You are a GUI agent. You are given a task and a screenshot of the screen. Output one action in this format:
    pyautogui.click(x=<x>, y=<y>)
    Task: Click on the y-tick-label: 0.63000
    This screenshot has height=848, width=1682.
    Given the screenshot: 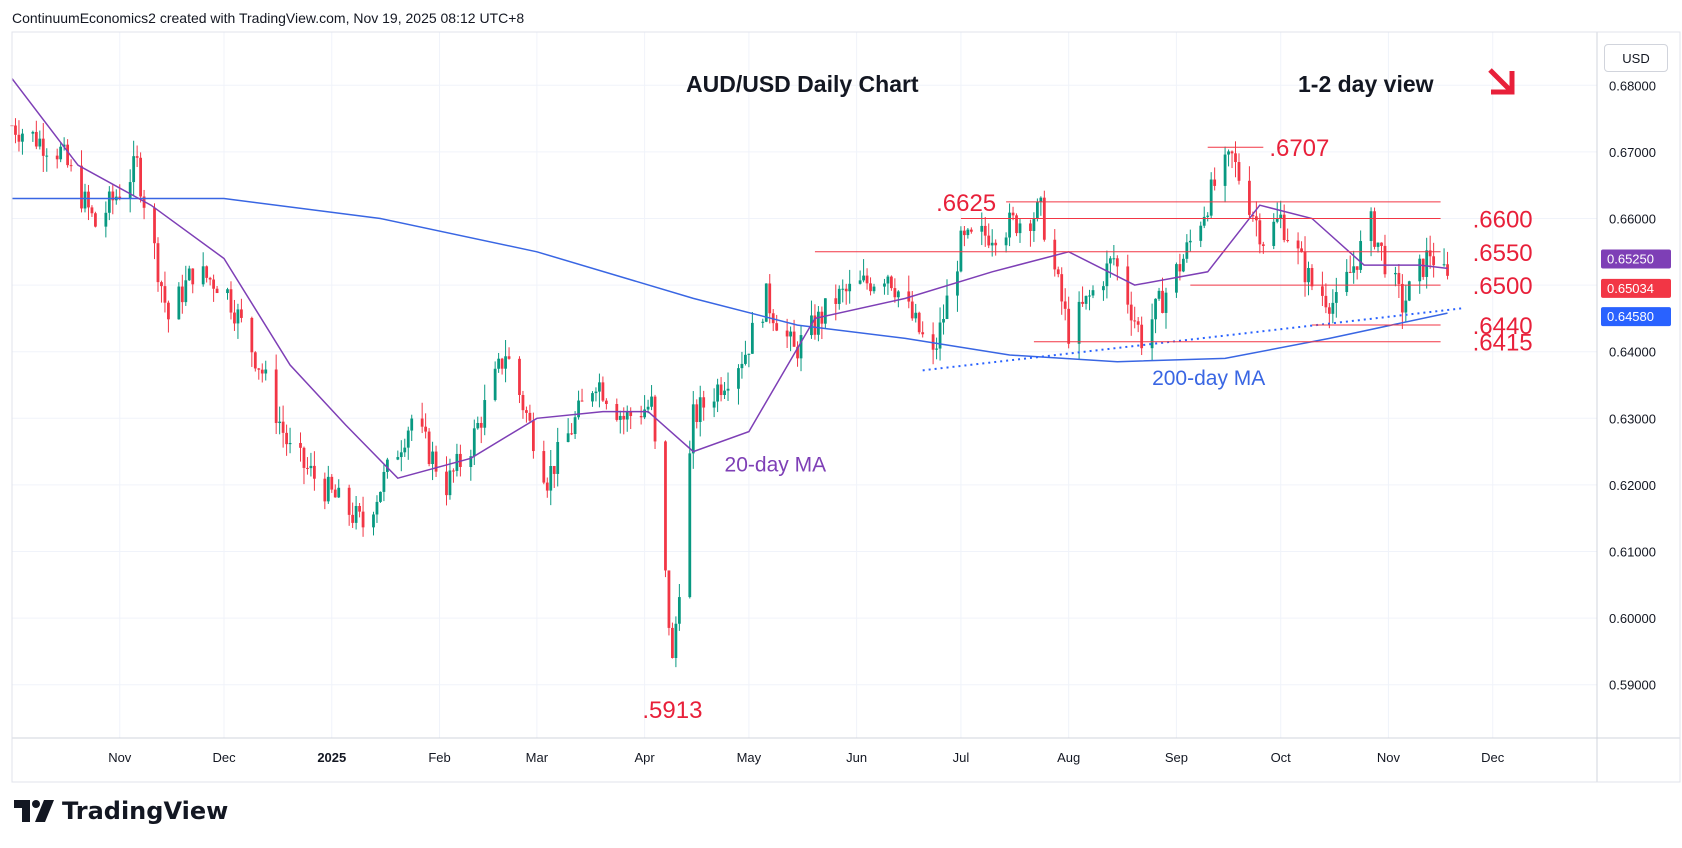 What is the action you would take?
    pyautogui.click(x=1632, y=418)
    